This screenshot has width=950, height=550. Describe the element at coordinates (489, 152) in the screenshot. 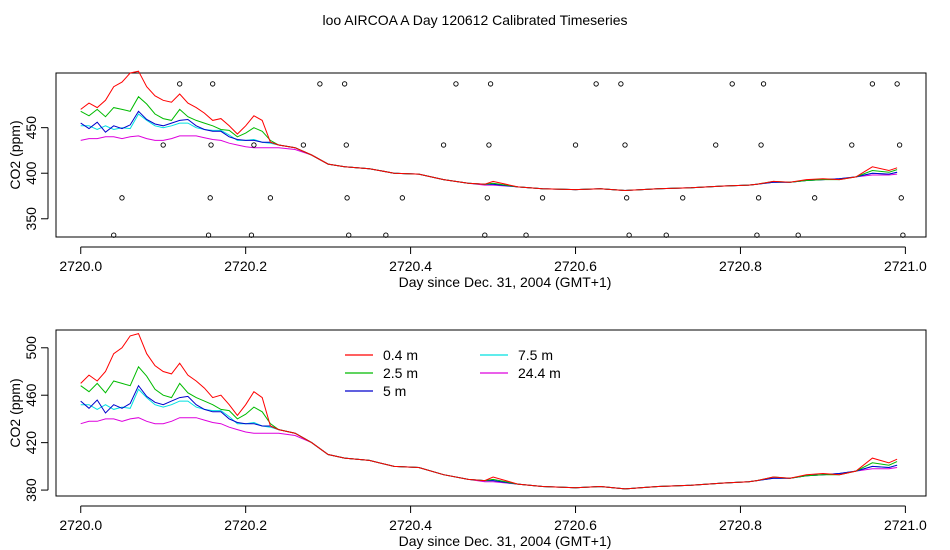

I see `series-line-7-5-m` at that location.